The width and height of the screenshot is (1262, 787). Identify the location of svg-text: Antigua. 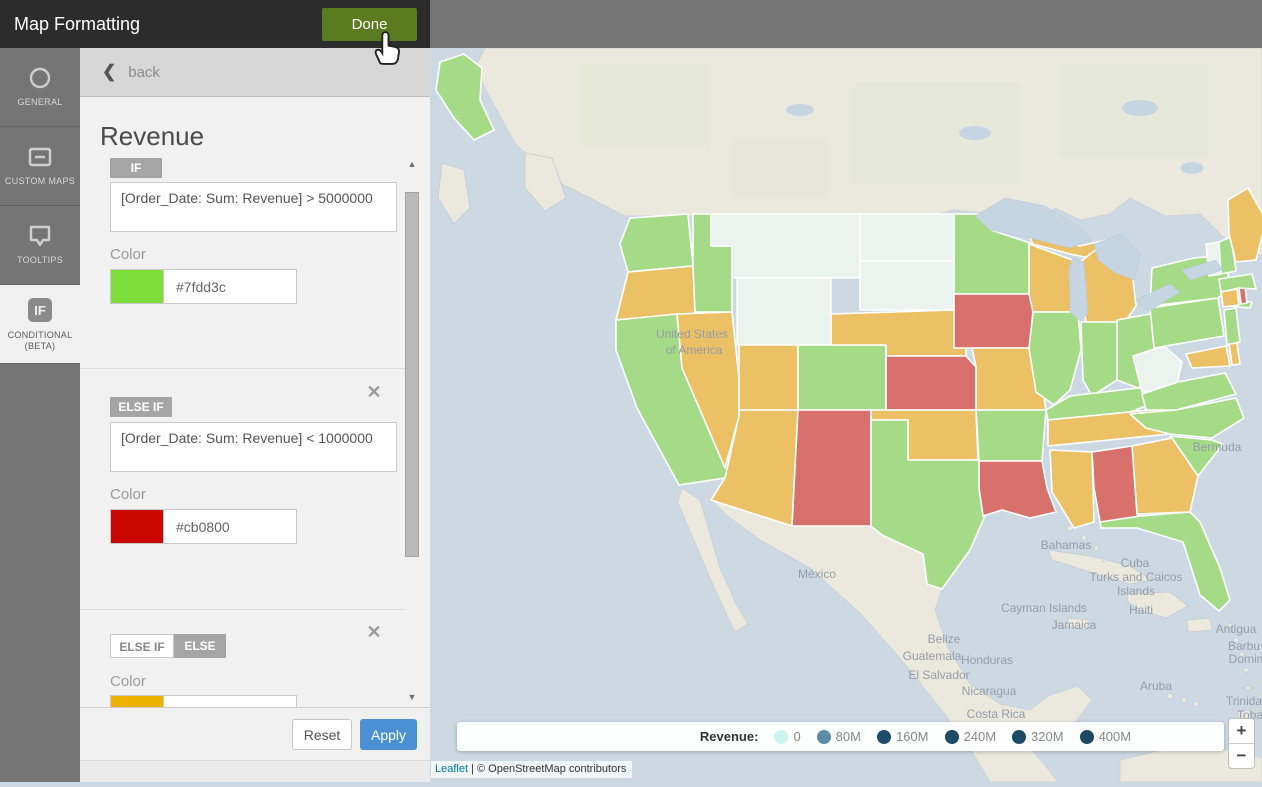
(1236, 629).